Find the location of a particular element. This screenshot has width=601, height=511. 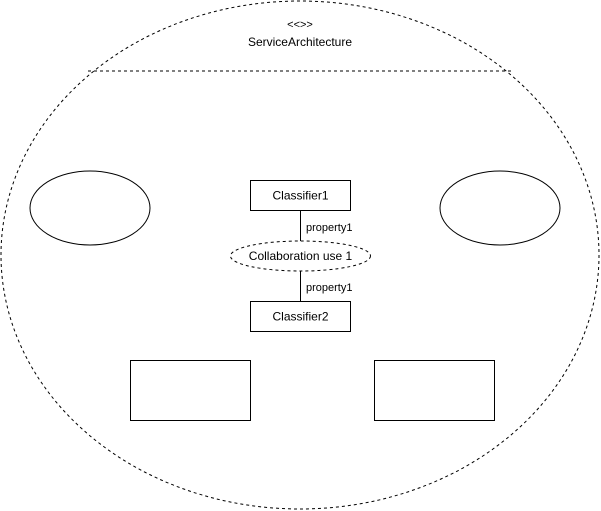

role-label-top: property1 is located at coordinates (329, 228).